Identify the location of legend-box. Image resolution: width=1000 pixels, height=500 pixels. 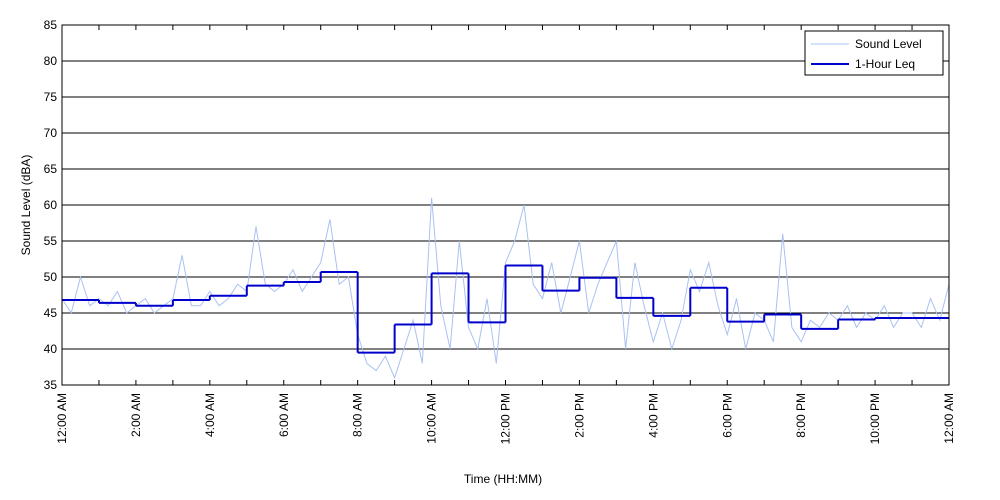
(874, 53).